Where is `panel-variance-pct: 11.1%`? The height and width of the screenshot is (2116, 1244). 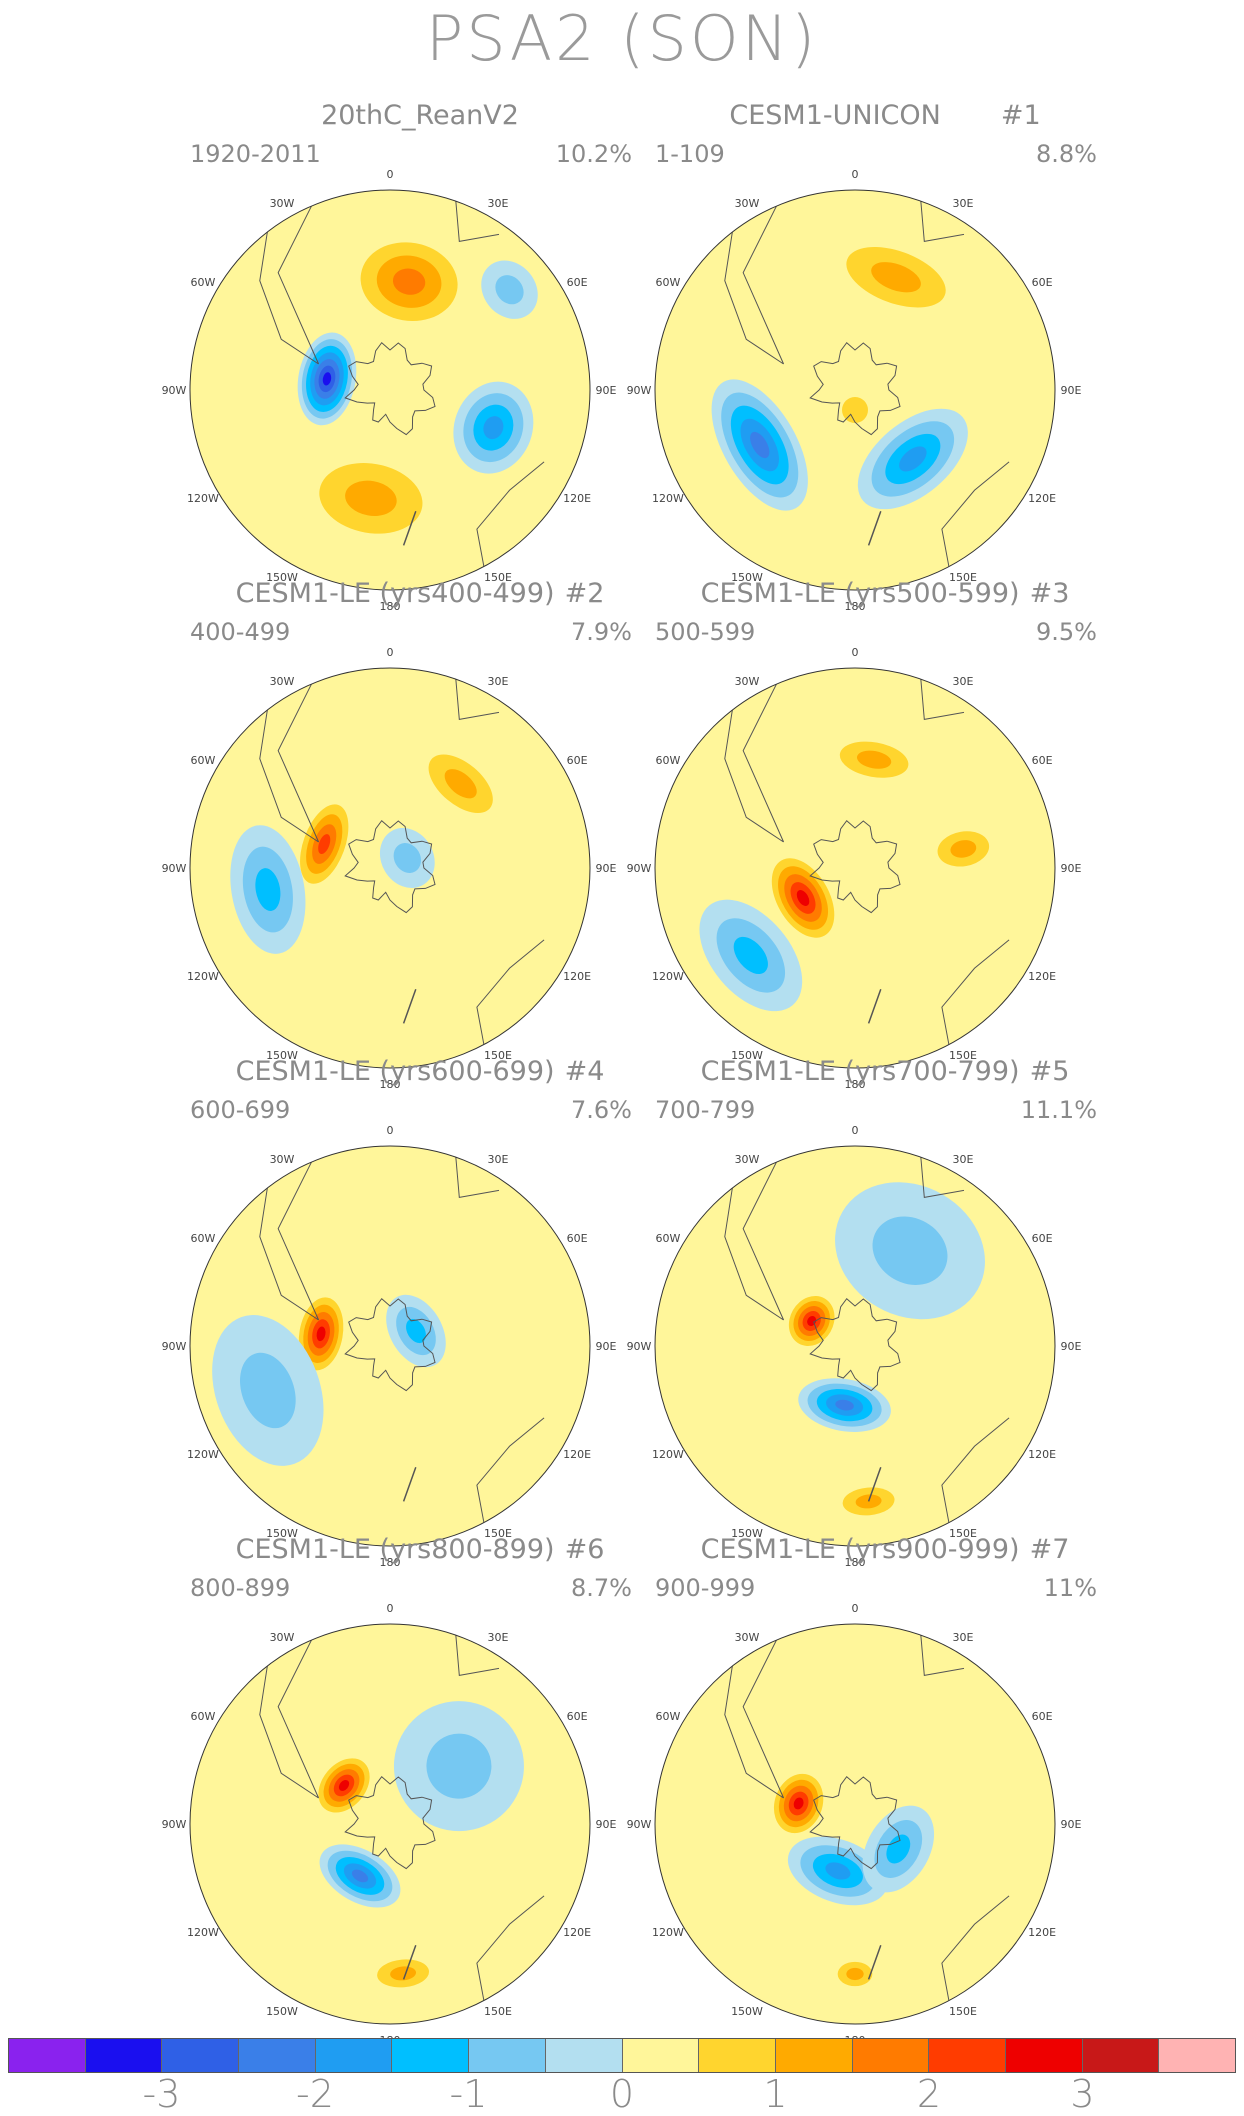
panel-variance-pct: 11.1% is located at coordinates (1058, 1110).